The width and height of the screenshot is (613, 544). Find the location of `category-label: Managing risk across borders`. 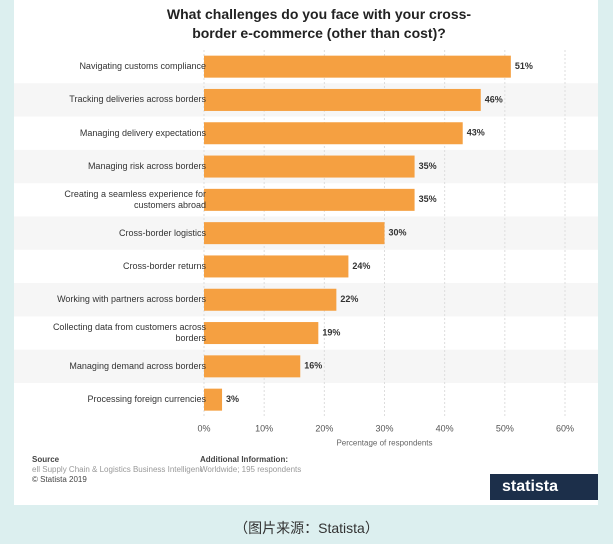

category-label: Managing risk across borders is located at coordinates (146, 166).